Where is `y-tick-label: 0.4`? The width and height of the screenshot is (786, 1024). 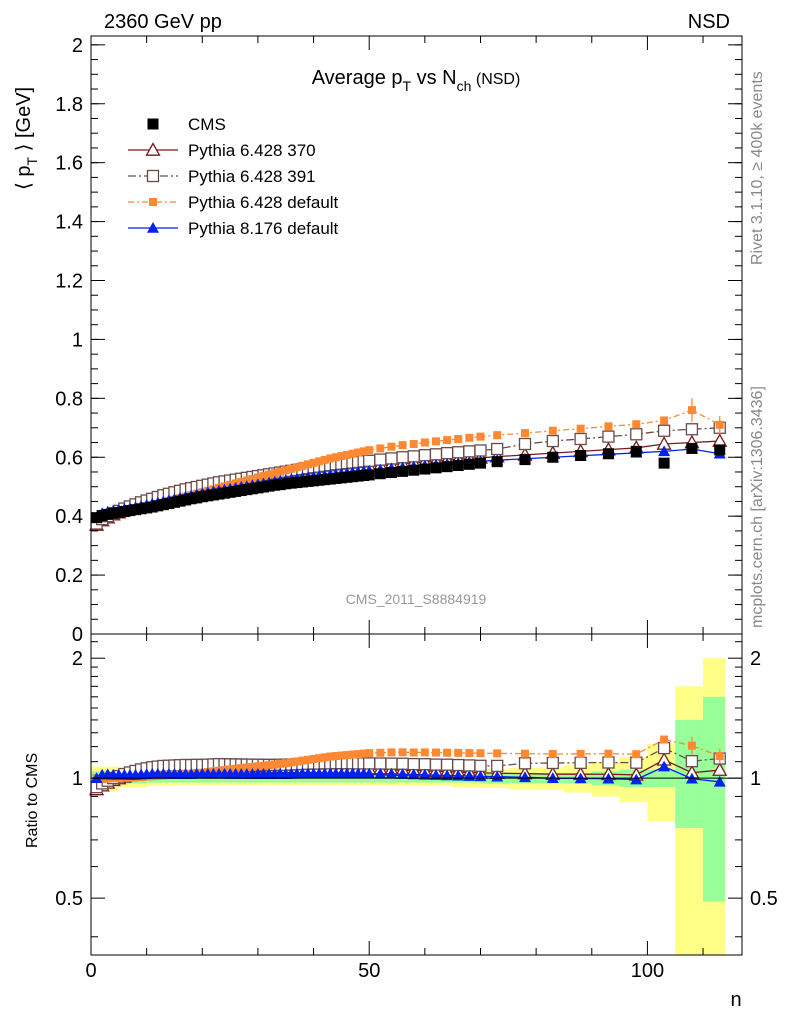
y-tick-label: 0.4 is located at coordinates (69, 517).